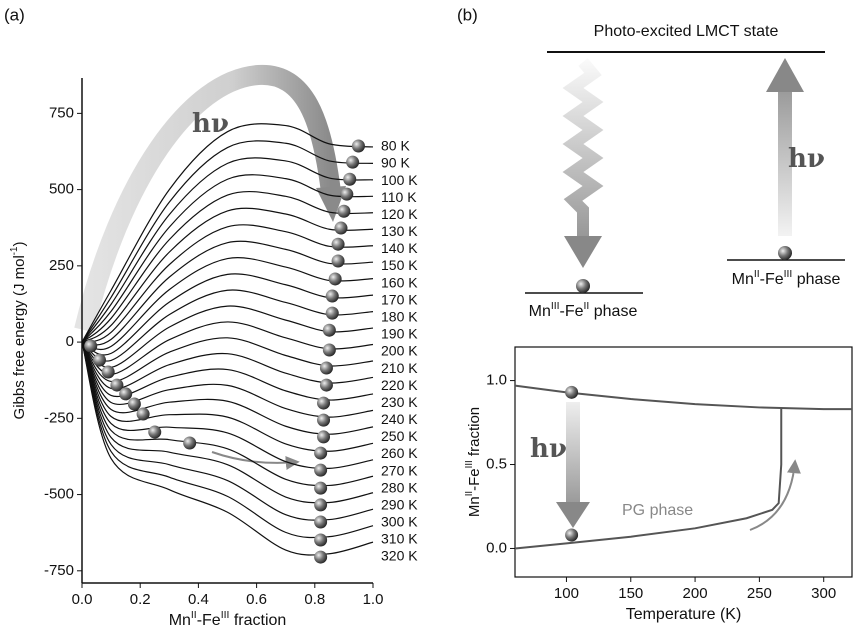  Describe the element at coordinates (399, 402) in the screenshot. I see `series-label: 230 K` at that location.